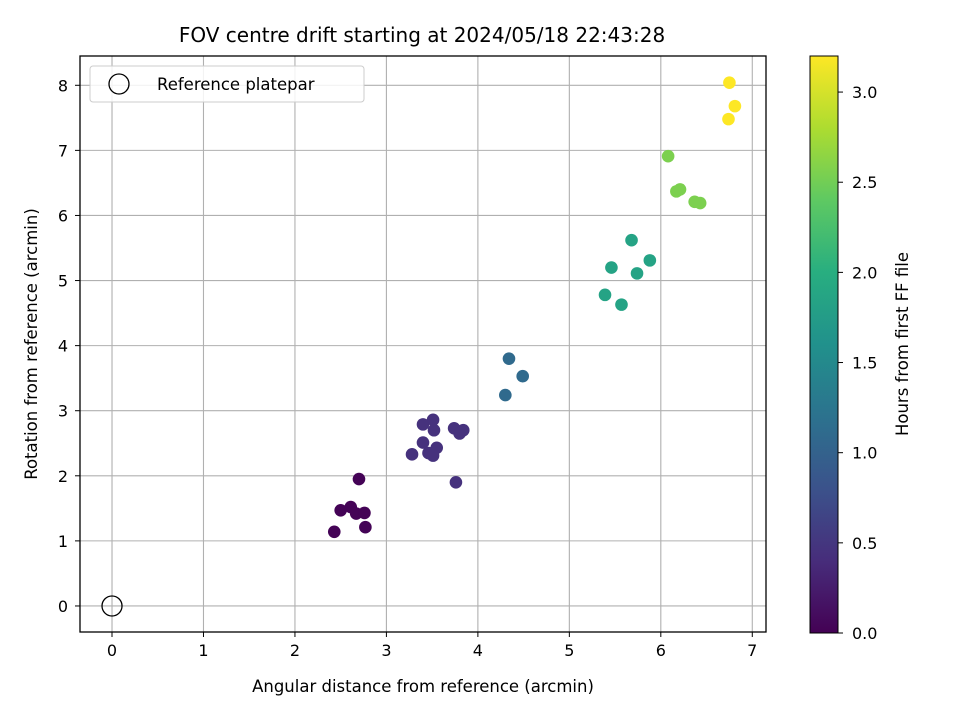  Describe the element at coordinates (864, 633) in the screenshot. I see `colorbar-tick-label: 0.0` at that location.